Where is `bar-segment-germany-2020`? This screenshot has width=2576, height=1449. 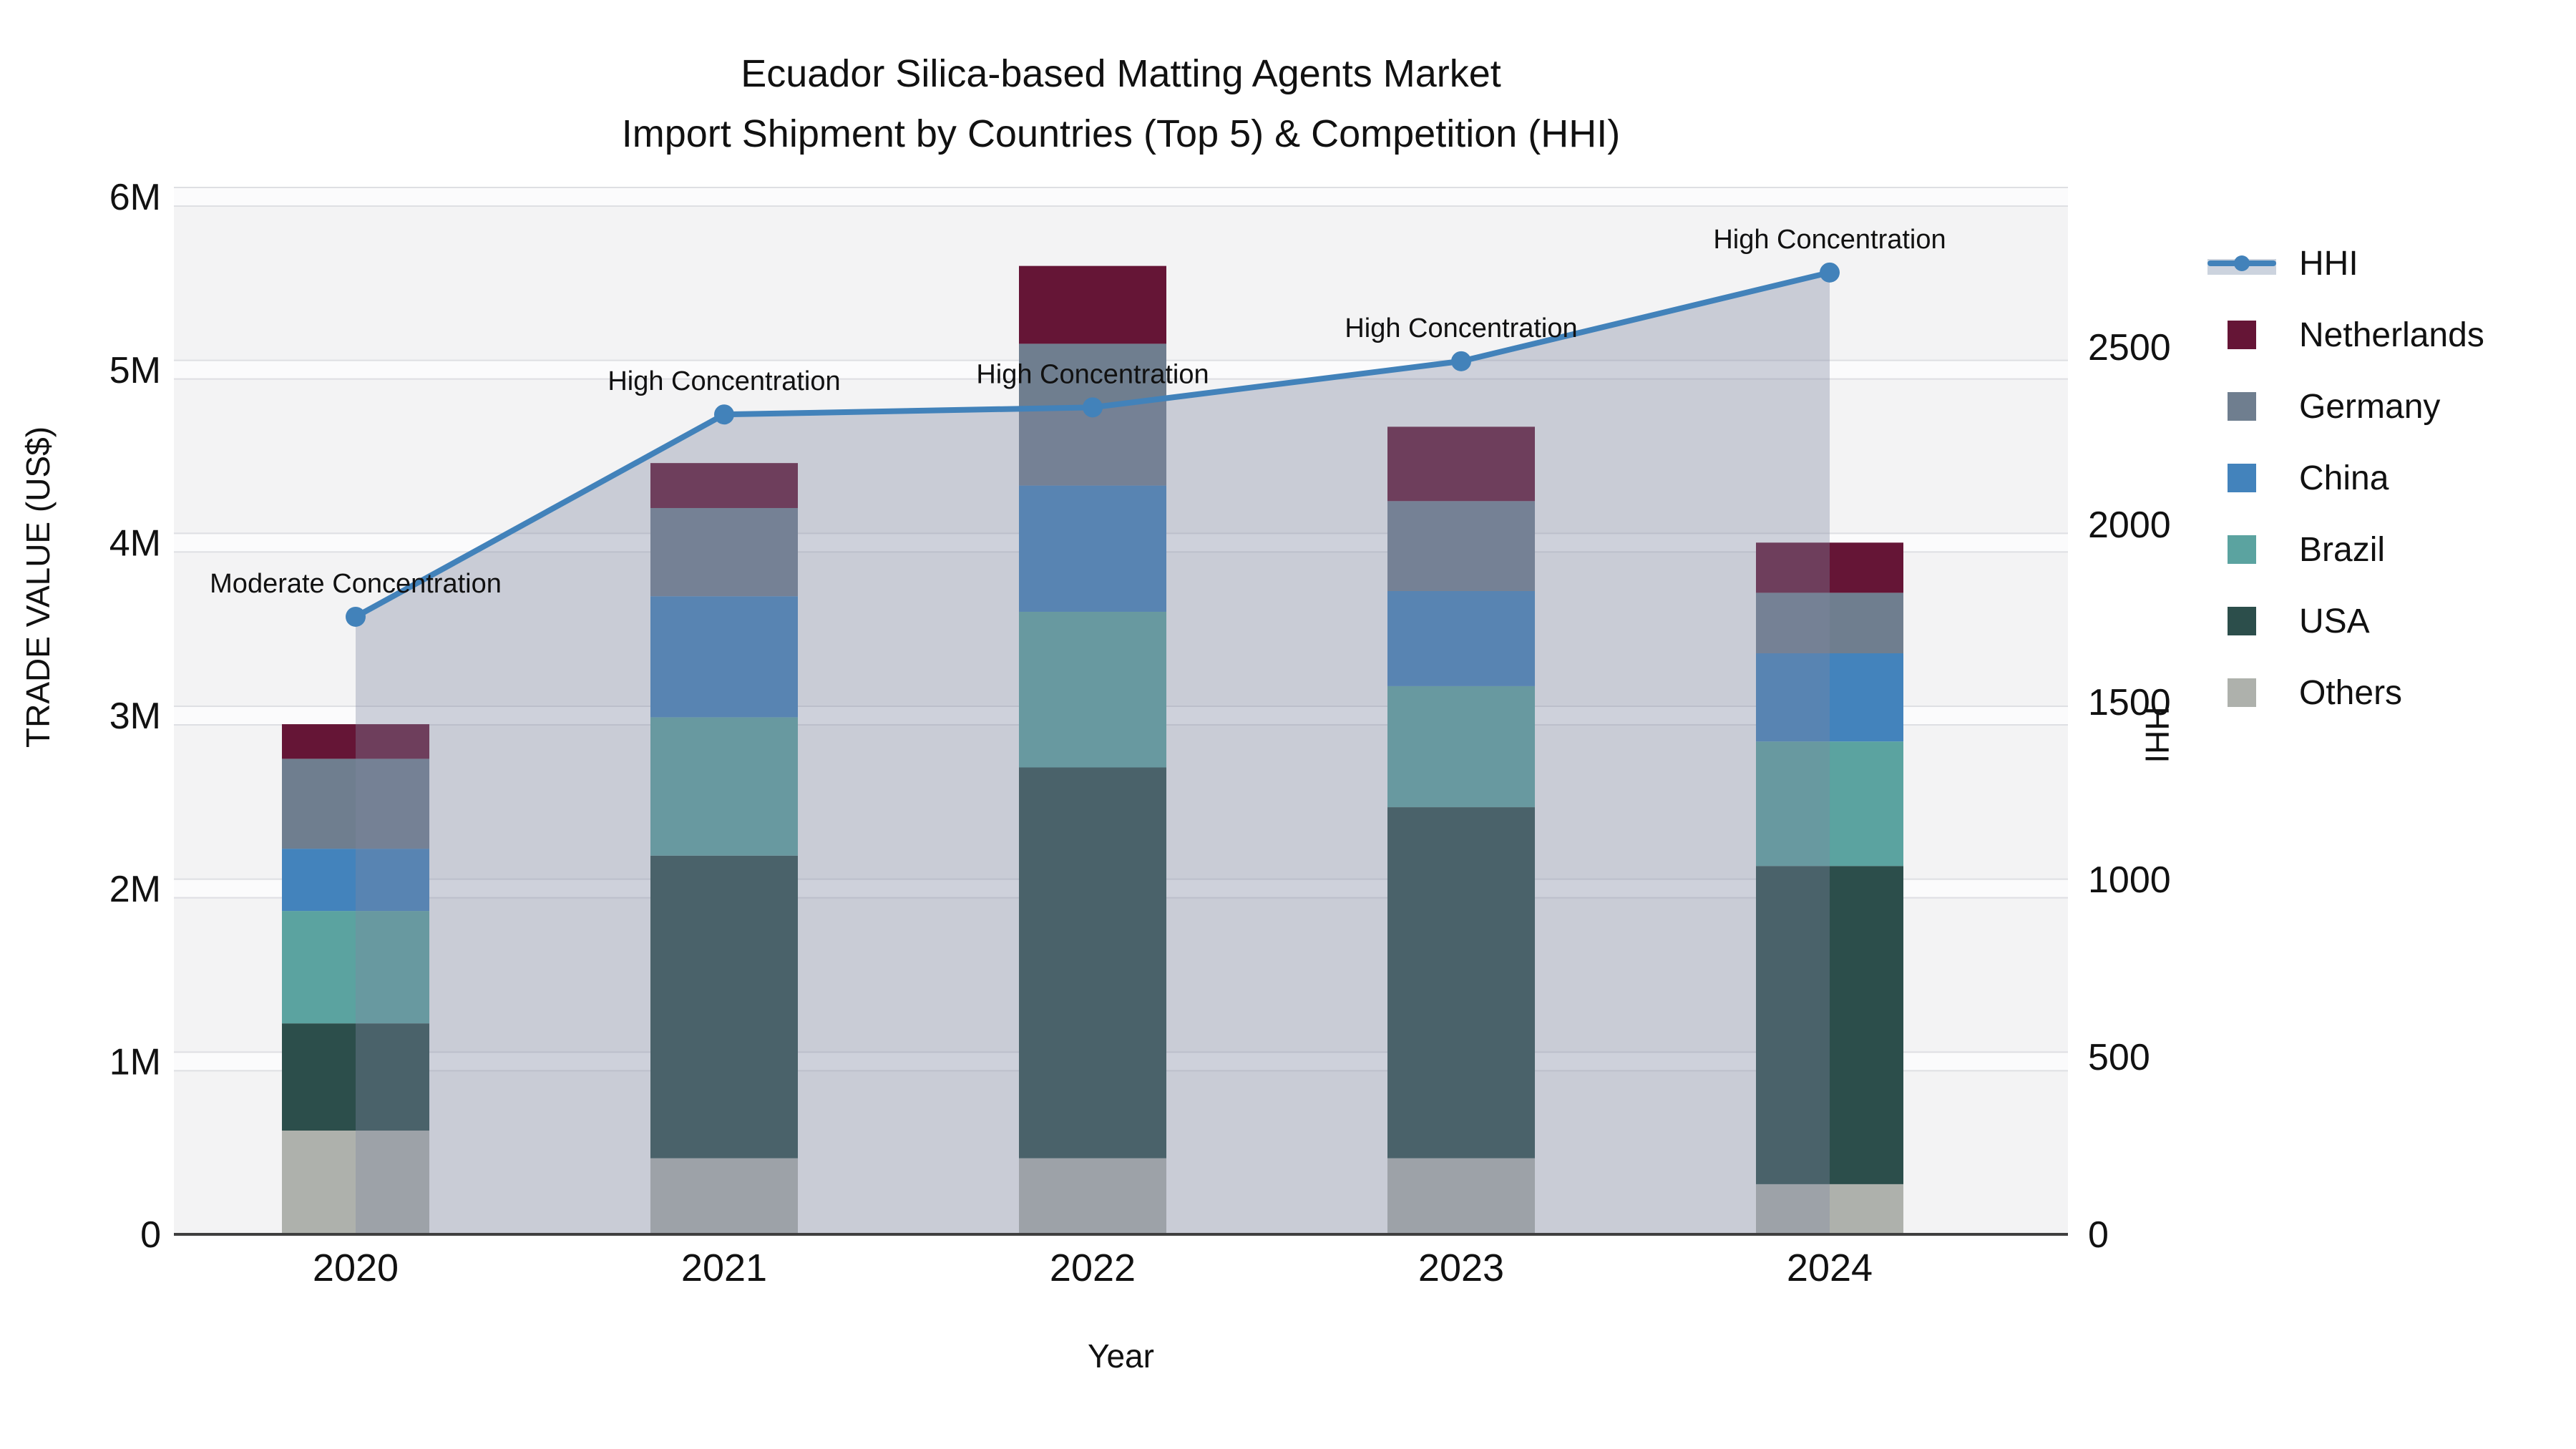
bar-segment-germany-2020 is located at coordinates (355, 803).